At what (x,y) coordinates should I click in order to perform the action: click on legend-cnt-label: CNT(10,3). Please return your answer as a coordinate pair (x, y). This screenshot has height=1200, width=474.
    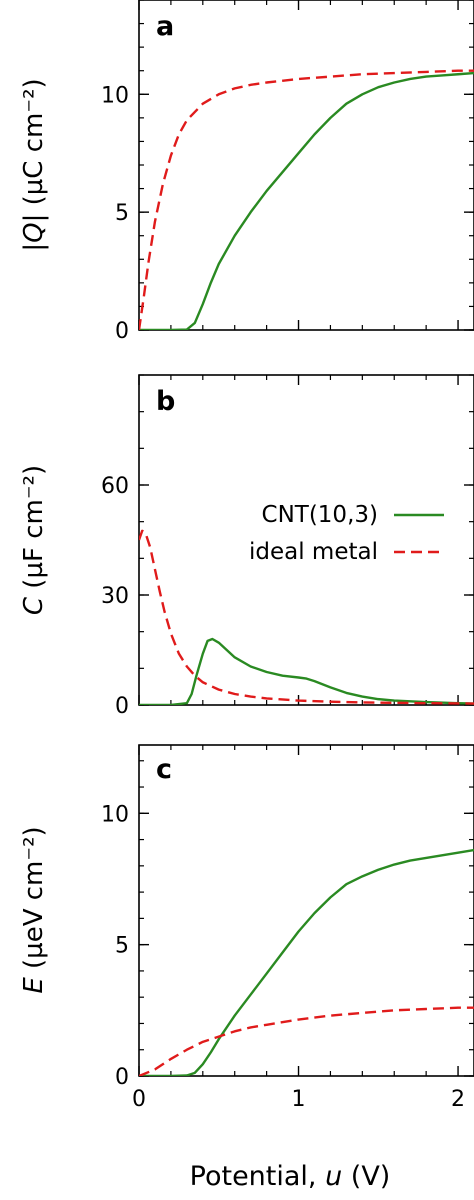
    Looking at the image, I should click on (320, 515).